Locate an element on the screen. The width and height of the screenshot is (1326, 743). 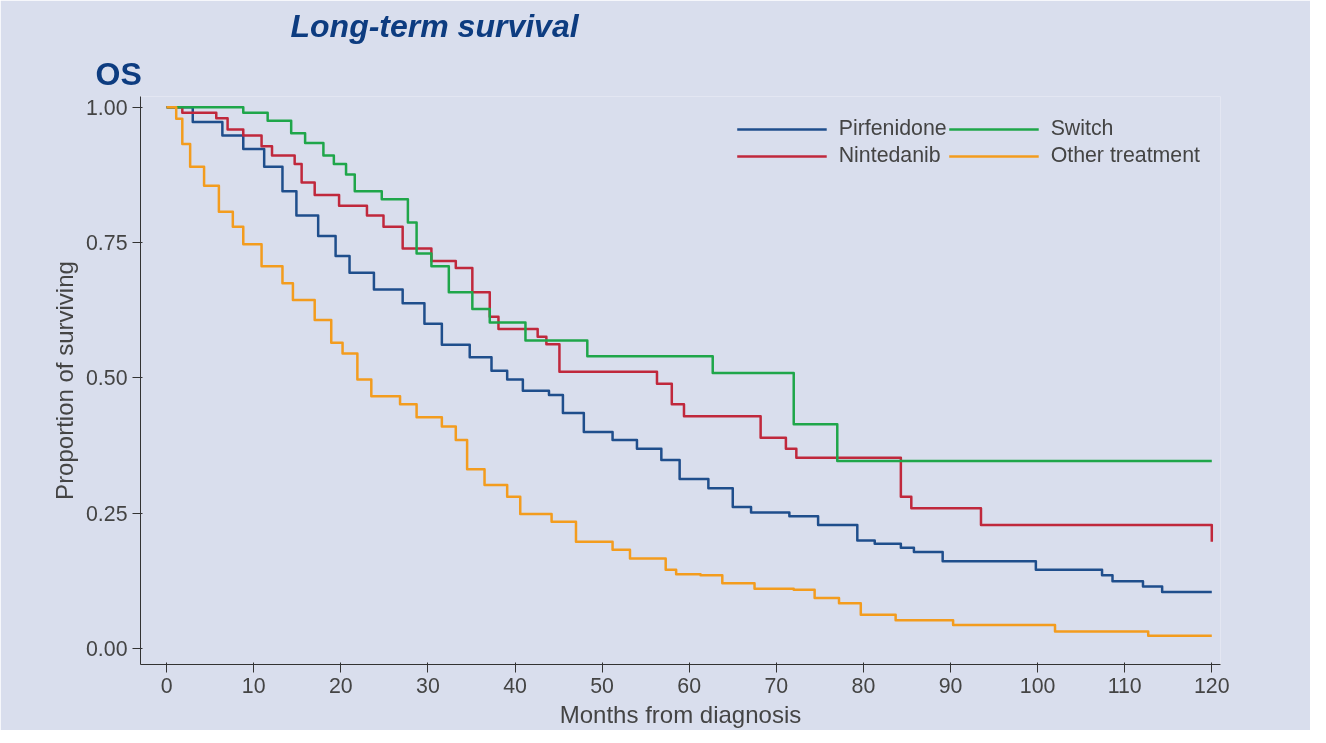
legend-label: Other treatment is located at coordinates (1125, 155).